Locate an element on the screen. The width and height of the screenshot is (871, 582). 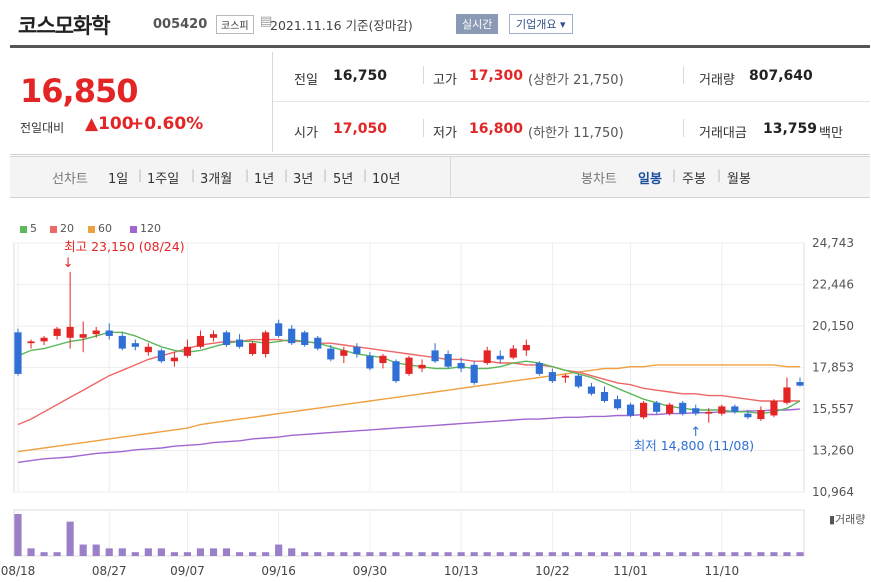
tab-1y: 1년 is located at coordinates (264, 179).